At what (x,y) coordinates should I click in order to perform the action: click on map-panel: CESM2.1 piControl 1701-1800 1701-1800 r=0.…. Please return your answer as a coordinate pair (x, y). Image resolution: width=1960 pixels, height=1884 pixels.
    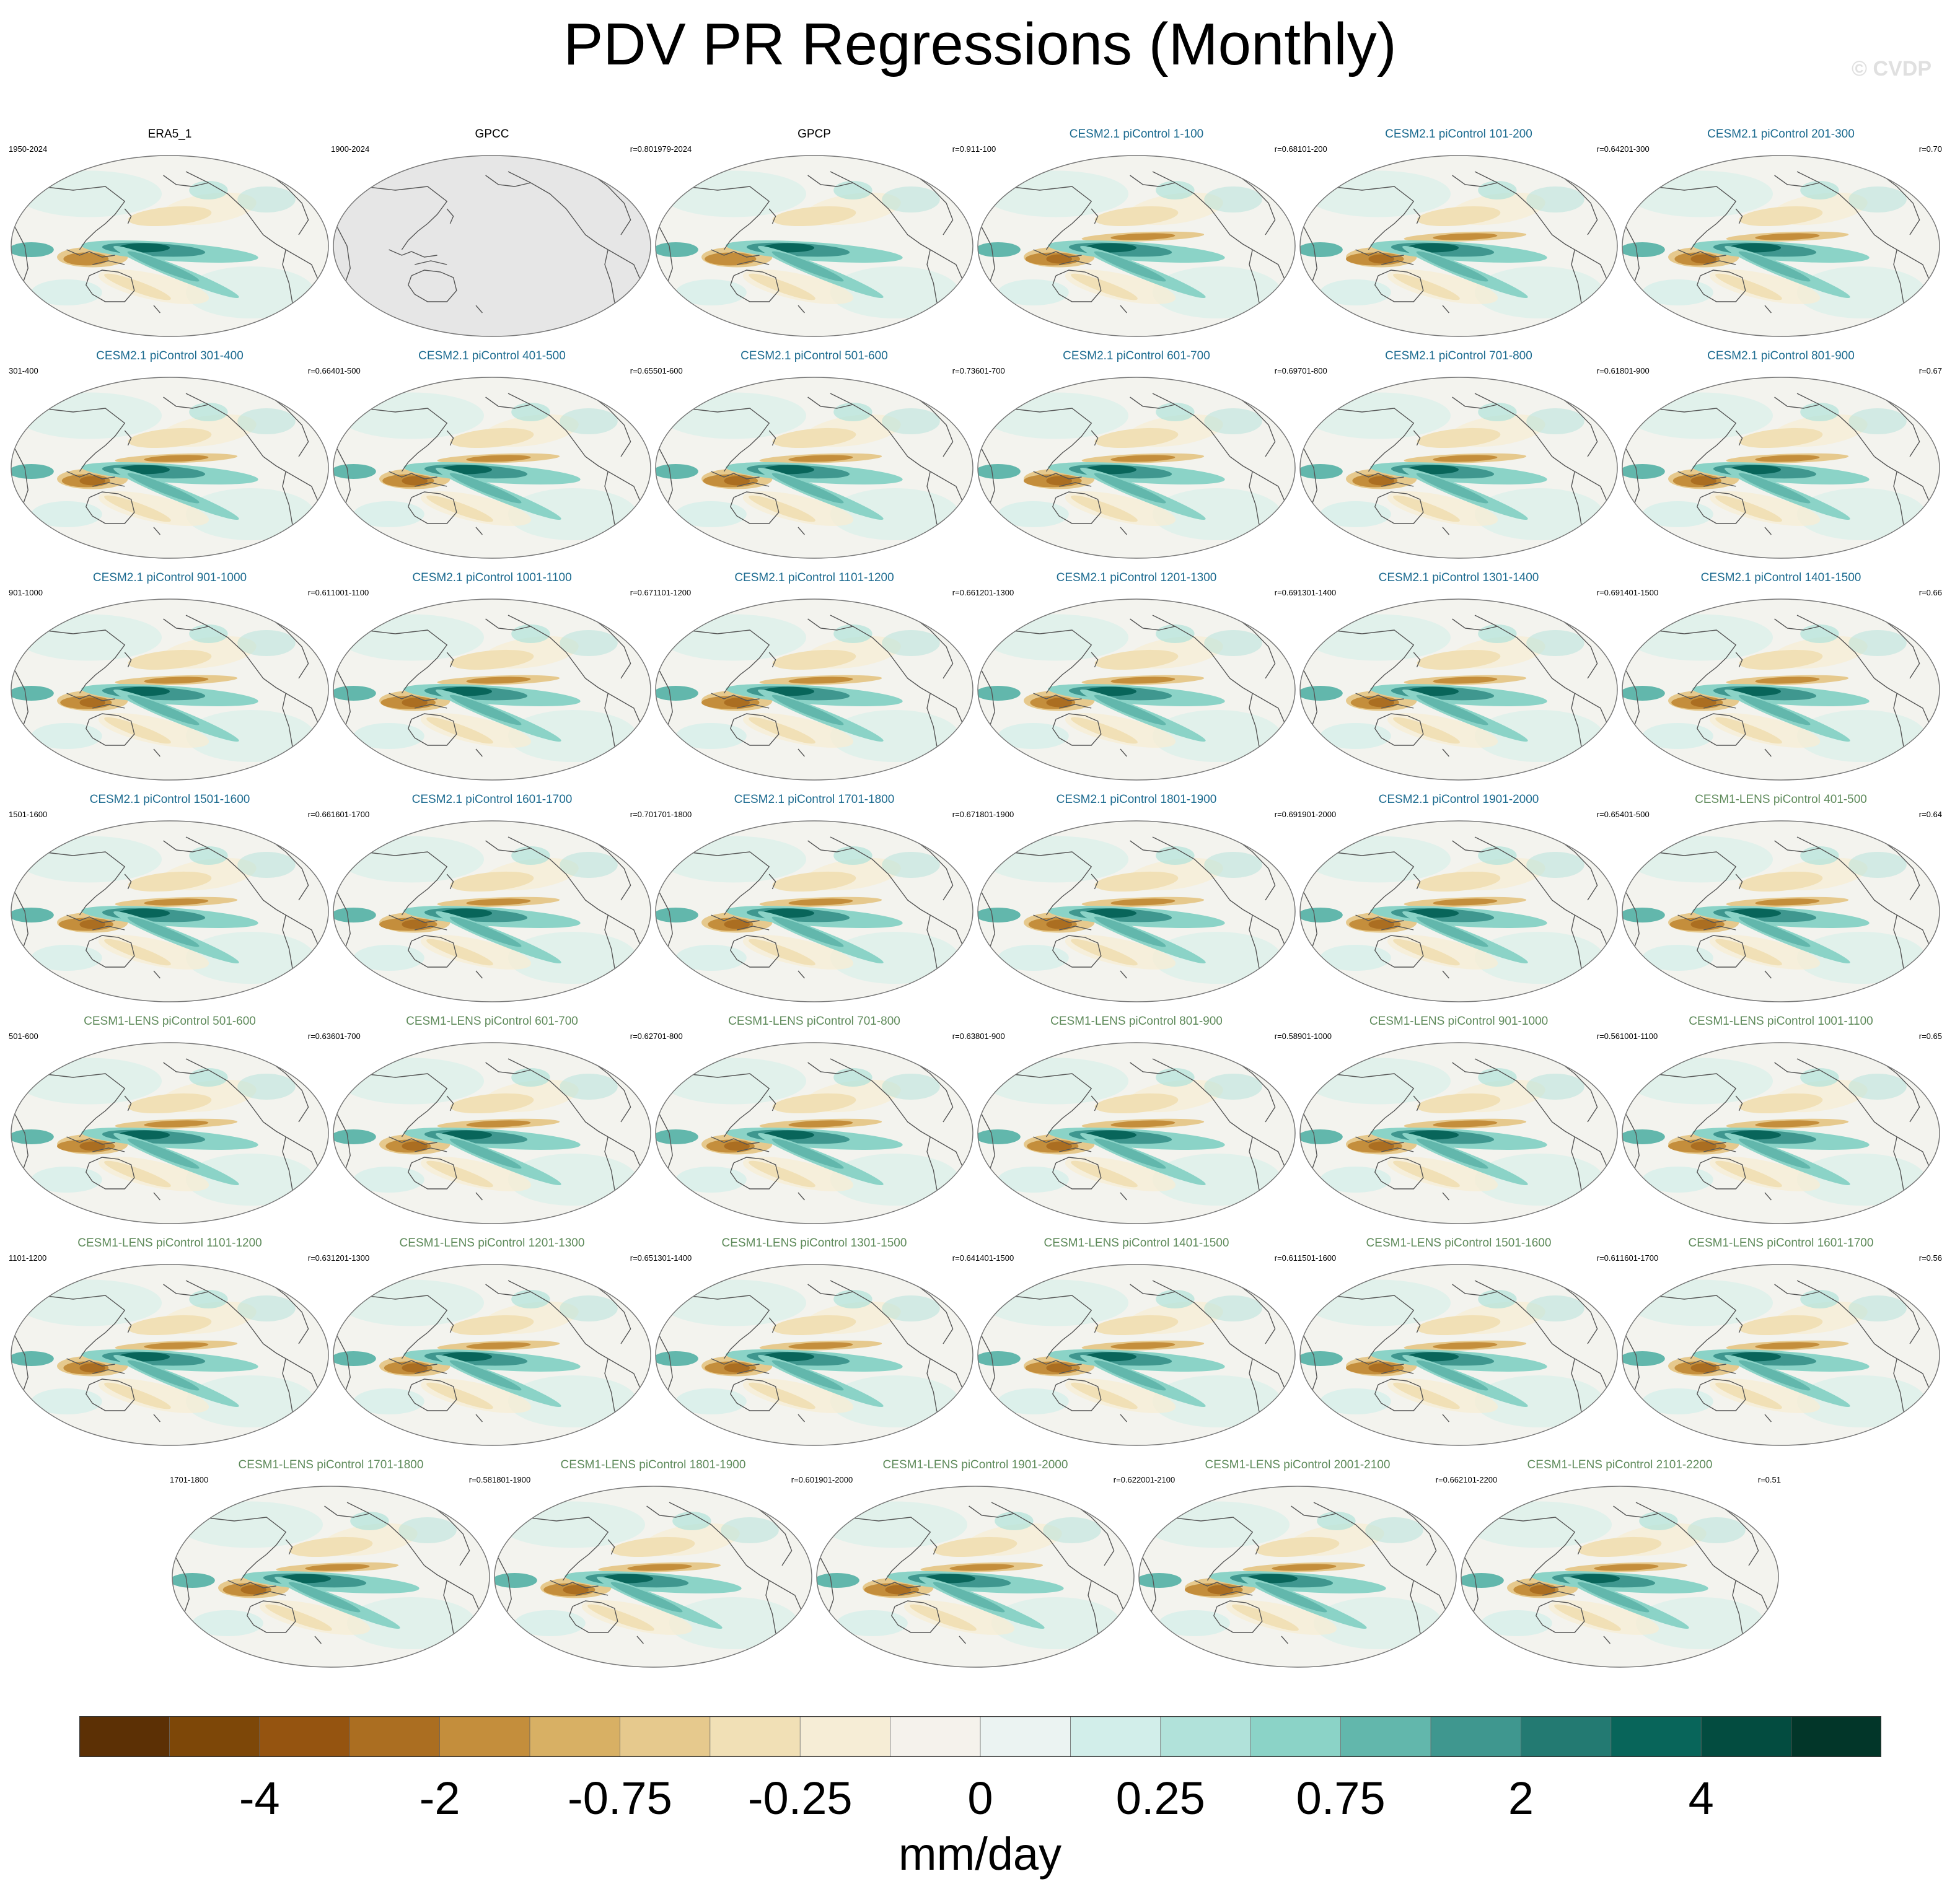
    Looking at the image, I should click on (814, 900).